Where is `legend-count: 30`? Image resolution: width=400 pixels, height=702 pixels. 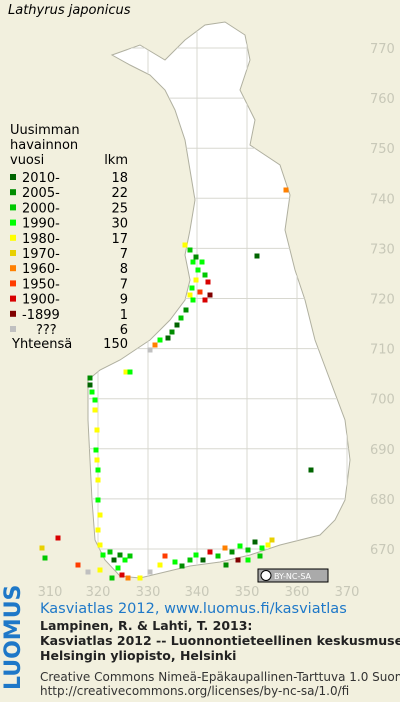 legend-count: 30 is located at coordinates (119, 224).